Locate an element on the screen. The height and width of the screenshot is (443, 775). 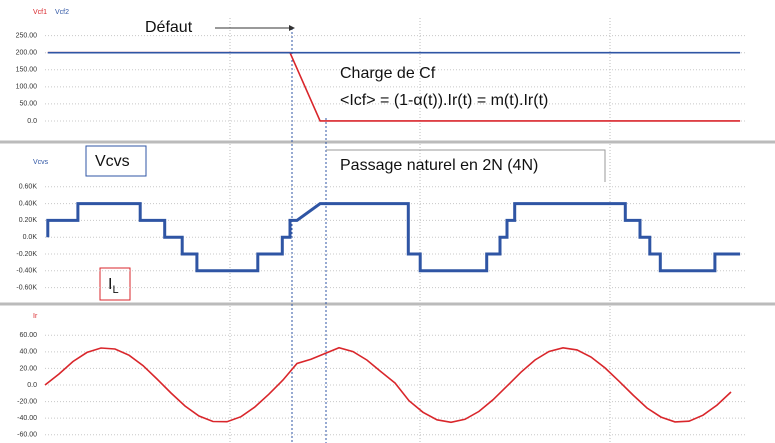
il-box is located at coordinates (115, 284).